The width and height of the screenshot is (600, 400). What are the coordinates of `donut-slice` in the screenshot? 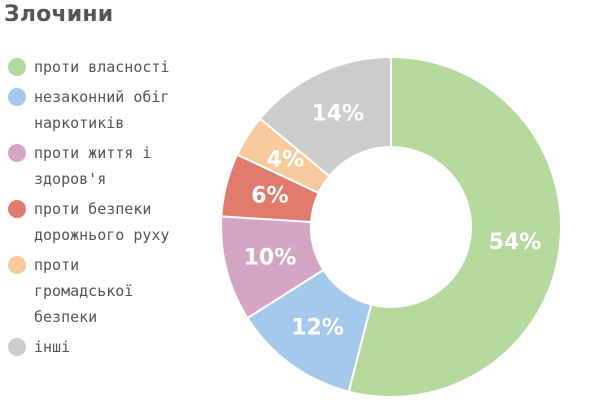 It's located at (325, 116).